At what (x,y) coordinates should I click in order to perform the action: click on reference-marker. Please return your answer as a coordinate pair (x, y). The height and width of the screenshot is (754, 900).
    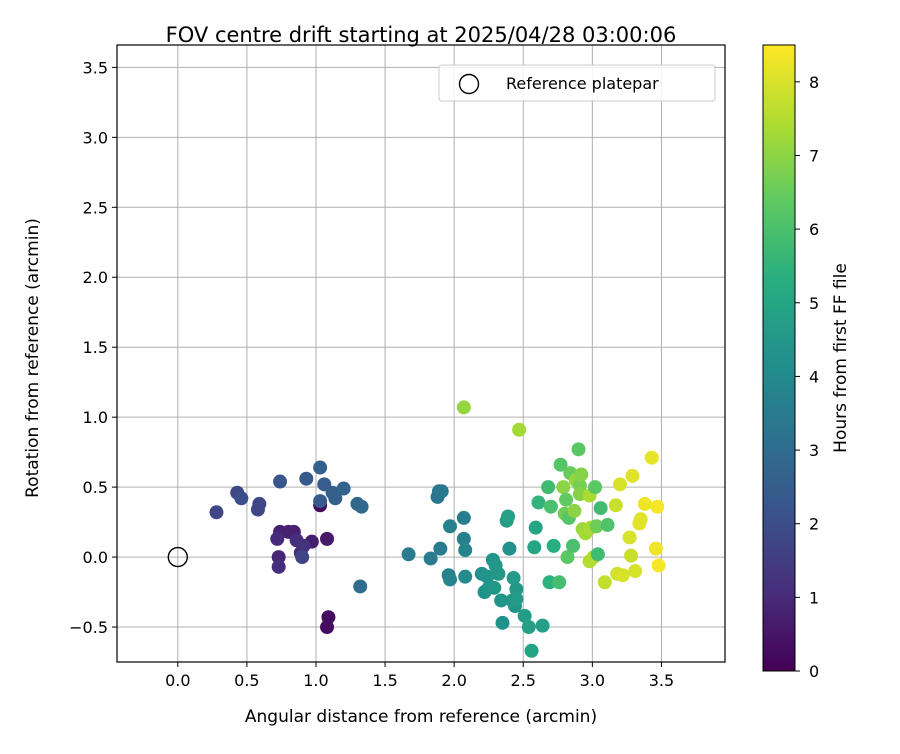
    Looking at the image, I should click on (178, 557).